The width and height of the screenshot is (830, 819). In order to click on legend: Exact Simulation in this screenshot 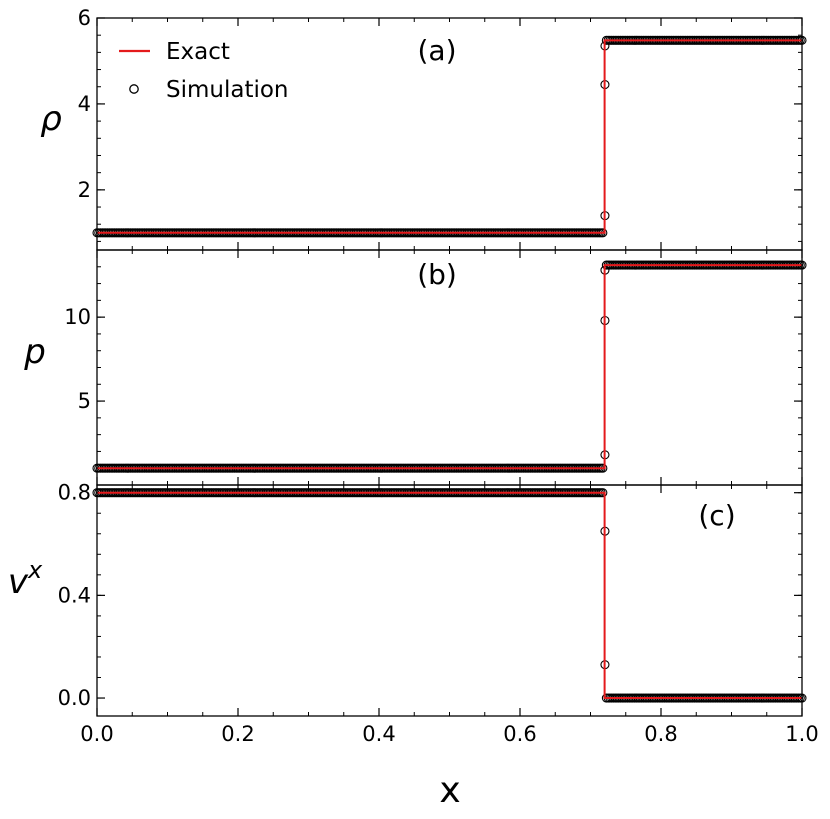, I will do `click(204, 71)`.